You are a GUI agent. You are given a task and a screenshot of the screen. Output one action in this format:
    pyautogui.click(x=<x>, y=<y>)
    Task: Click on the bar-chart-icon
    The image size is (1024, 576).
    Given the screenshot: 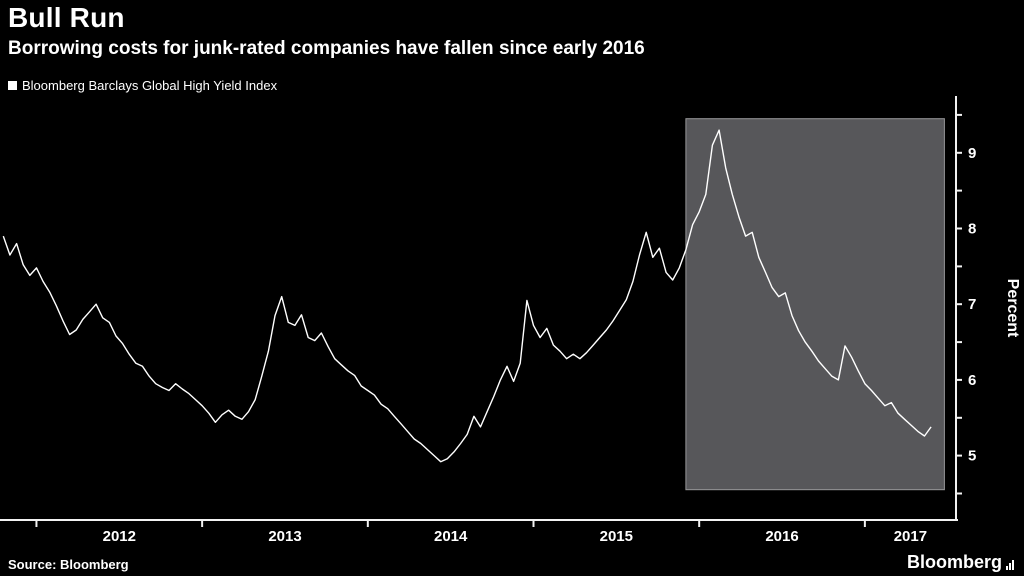 What is the action you would take?
    pyautogui.click(x=1010, y=566)
    